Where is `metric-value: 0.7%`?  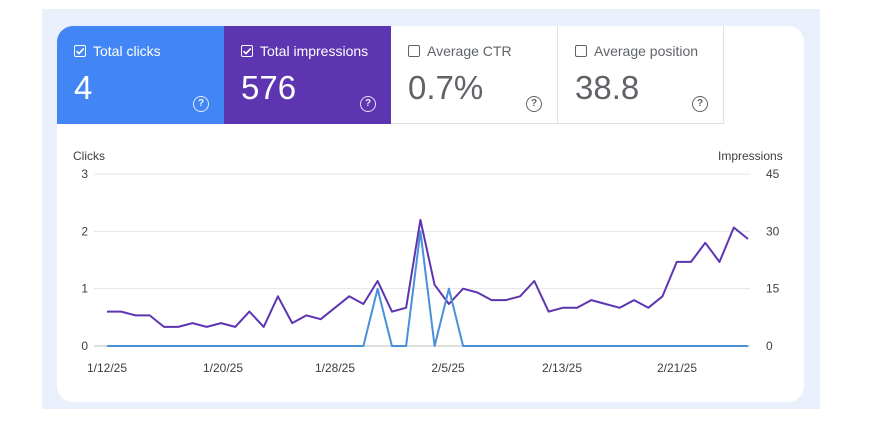
metric-value: 0.7% is located at coordinates (446, 87).